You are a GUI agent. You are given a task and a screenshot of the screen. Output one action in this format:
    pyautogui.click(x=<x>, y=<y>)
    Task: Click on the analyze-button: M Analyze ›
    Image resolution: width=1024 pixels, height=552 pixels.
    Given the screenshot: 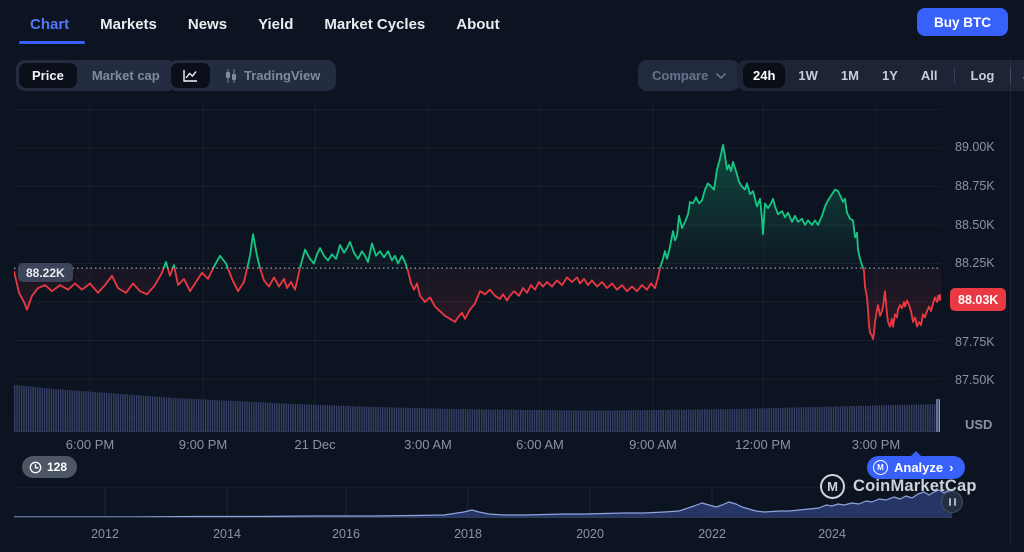 What is the action you would take?
    pyautogui.click(x=916, y=465)
    